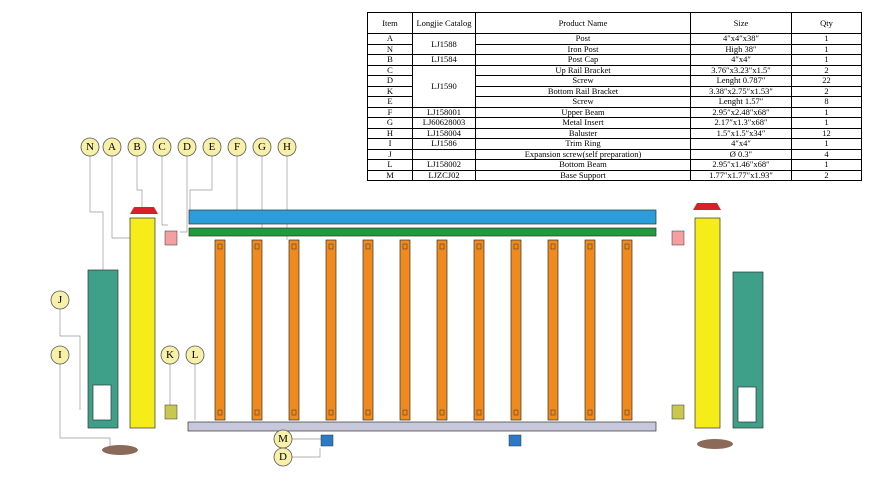  Describe the element at coordinates (741, 133) in the screenshot. I see `cell: 1.5″x1.5″x34″` at that location.